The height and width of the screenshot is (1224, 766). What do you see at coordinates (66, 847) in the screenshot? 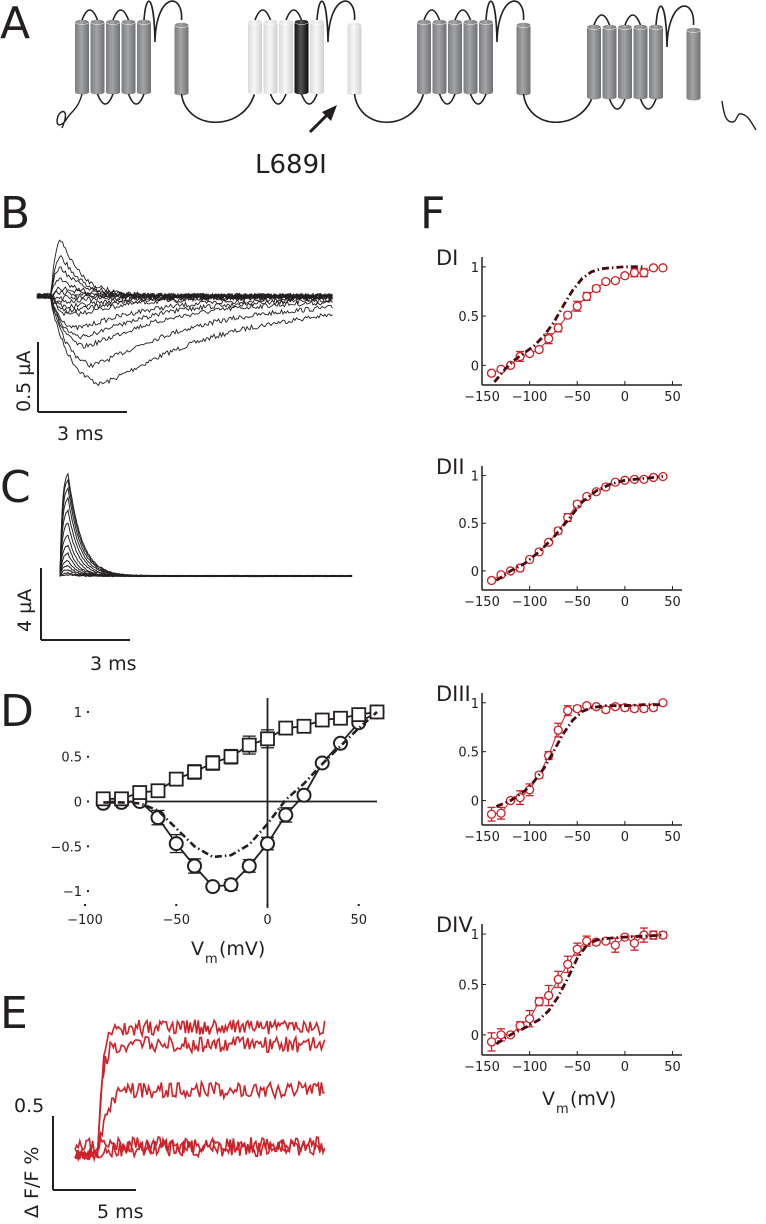
I see `y-tick-label: −0.5` at bounding box center [66, 847].